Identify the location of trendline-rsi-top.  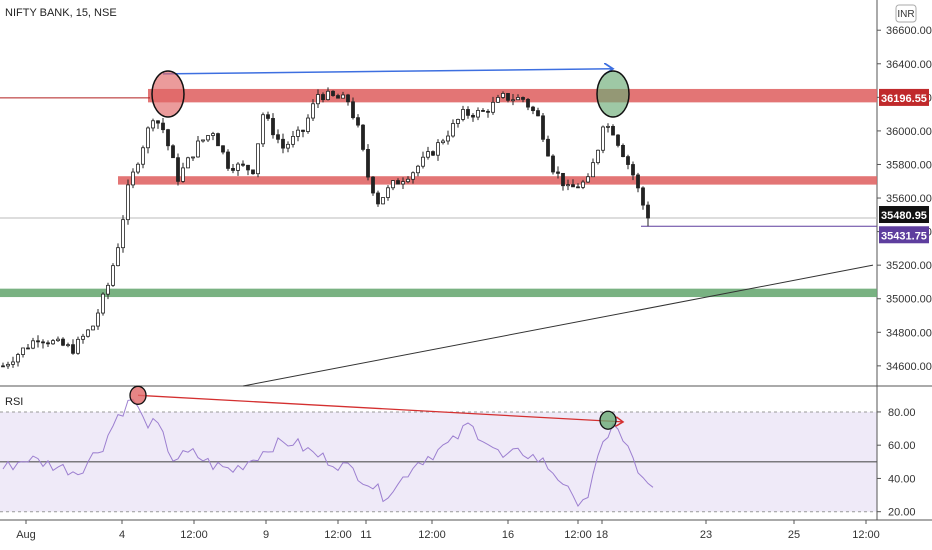
(380, 408).